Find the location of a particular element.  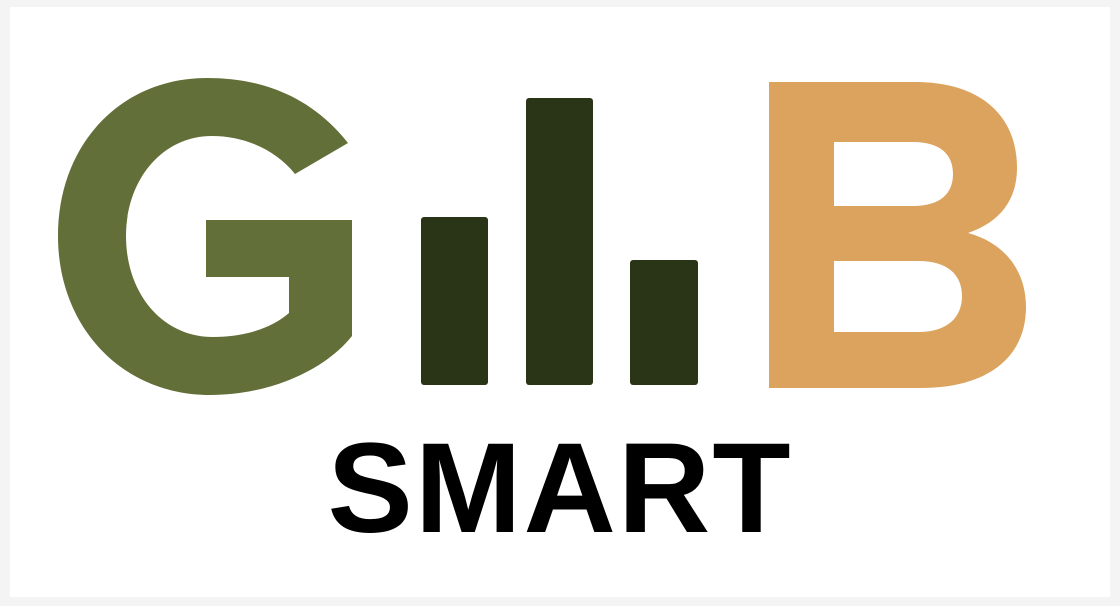

logo-letter-b is located at coordinates (897, 235).